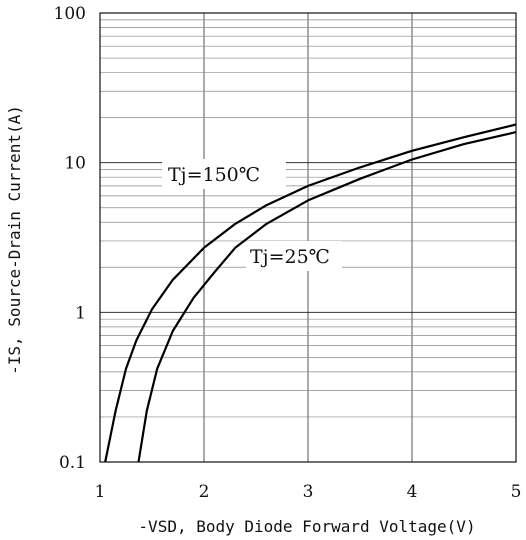 This screenshot has width=526, height=540. What do you see at coordinates (516, 492) in the screenshot?
I see `x-tick-label: 5` at bounding box center [516, 492].